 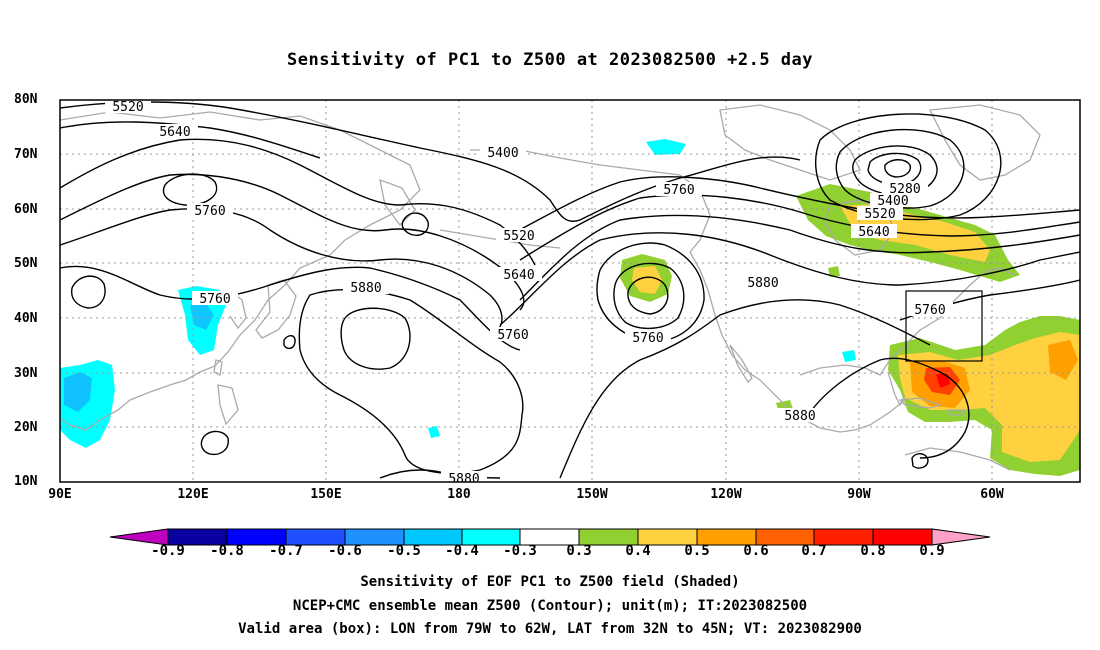 I want to click on contour-pacific-low-core, so click(x=648, y=295).